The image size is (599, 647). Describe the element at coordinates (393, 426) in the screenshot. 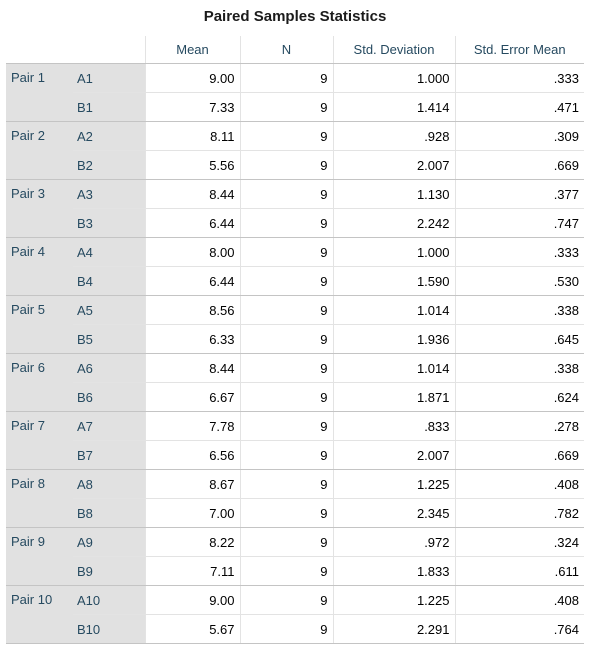

I see `std-deviation-cell: .833` at that location.